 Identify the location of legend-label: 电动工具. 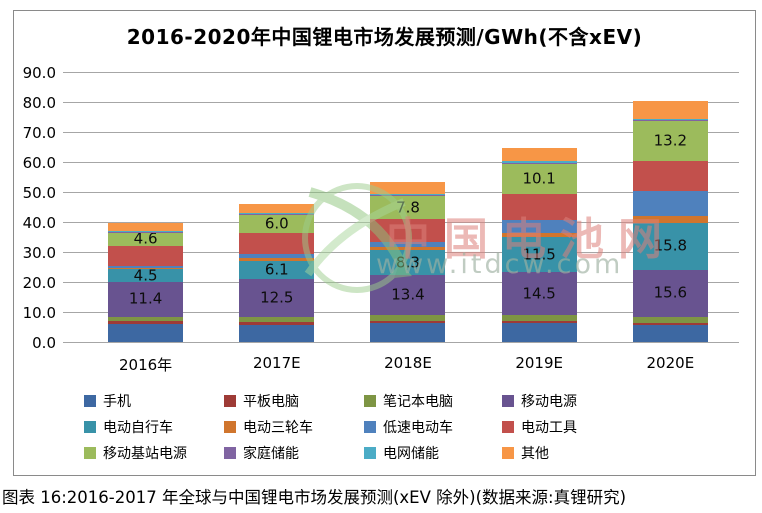
(549, 427).